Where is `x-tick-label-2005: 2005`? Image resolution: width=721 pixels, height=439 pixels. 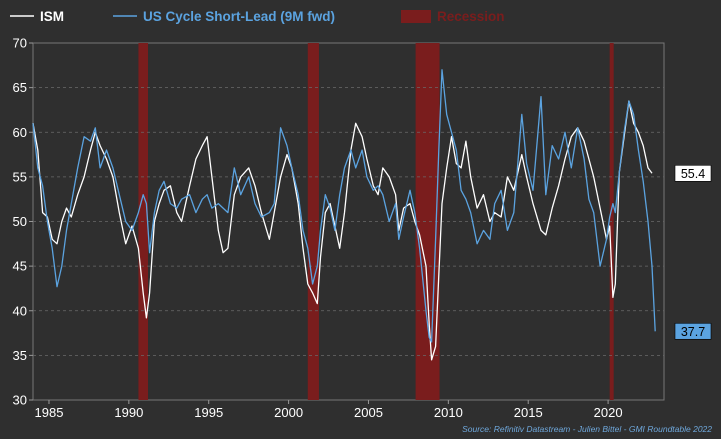
x-tick-label-2005: 2005 is located at coordinates (368, 412).